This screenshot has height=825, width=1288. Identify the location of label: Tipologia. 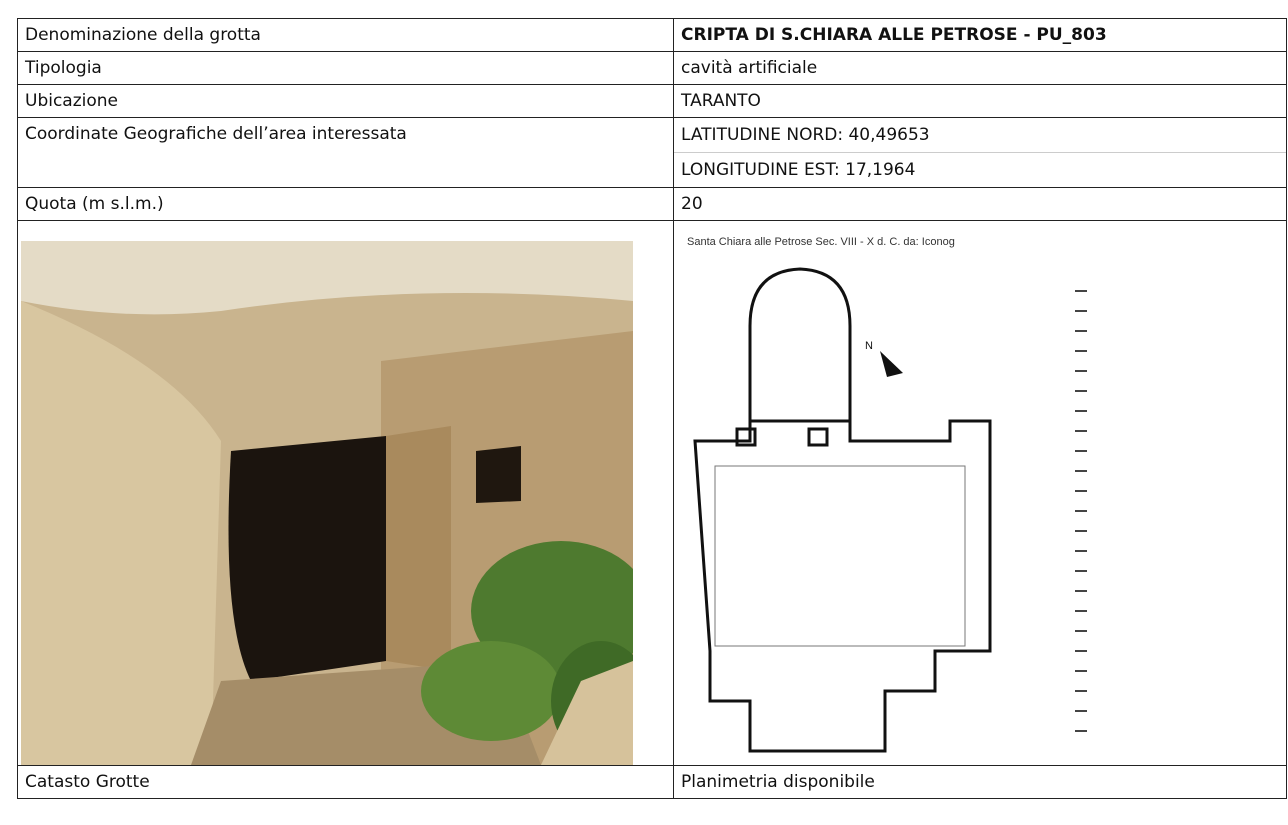
(345, 68).